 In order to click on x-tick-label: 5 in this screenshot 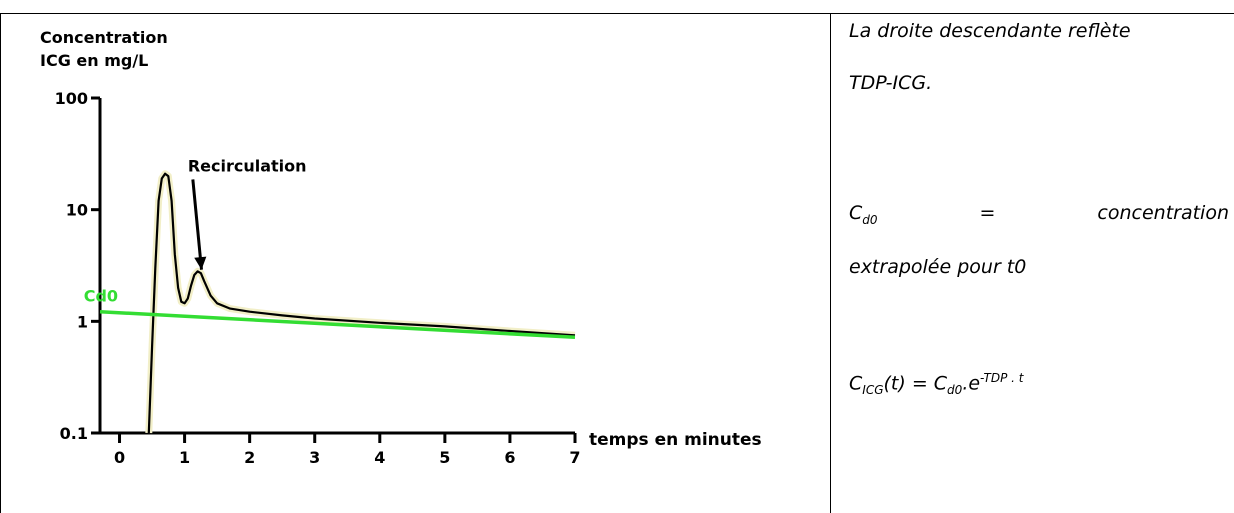, I will do `click(444, 457)`.